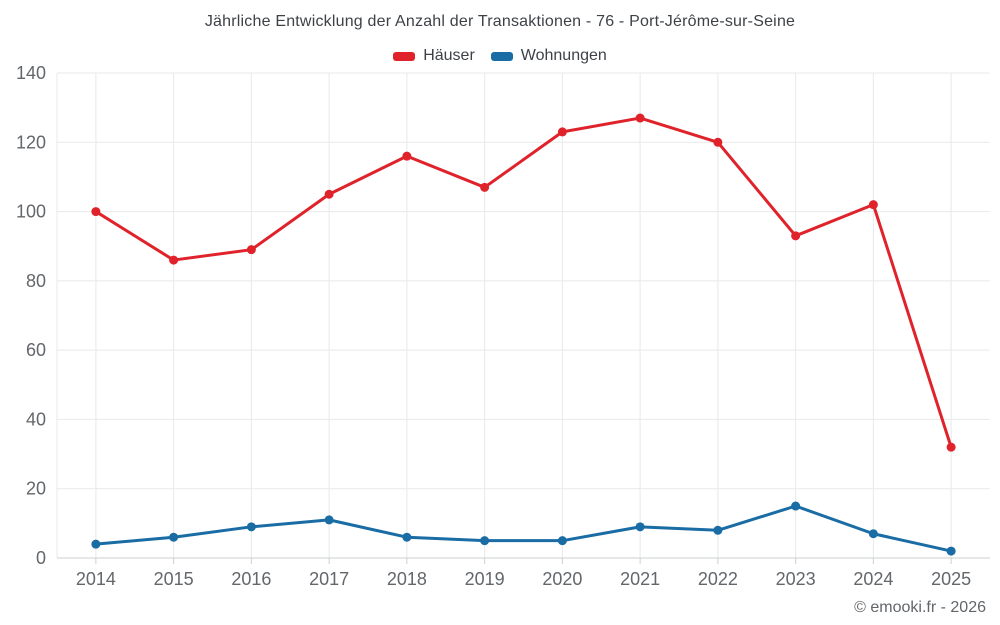  What do you see at coordinates (873, 579) in the screenshot?
I see `x-axis-tick-label: 2024` at bounding box center [873, 579].